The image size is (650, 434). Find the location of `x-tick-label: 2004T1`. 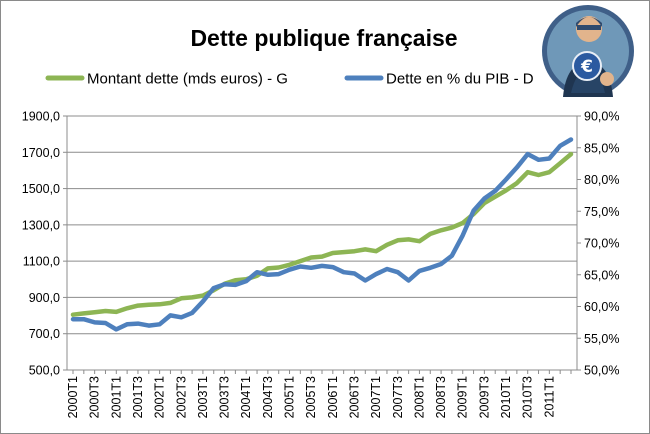

x-tick-label: 2004T1 is located at coordinates (246, 397).